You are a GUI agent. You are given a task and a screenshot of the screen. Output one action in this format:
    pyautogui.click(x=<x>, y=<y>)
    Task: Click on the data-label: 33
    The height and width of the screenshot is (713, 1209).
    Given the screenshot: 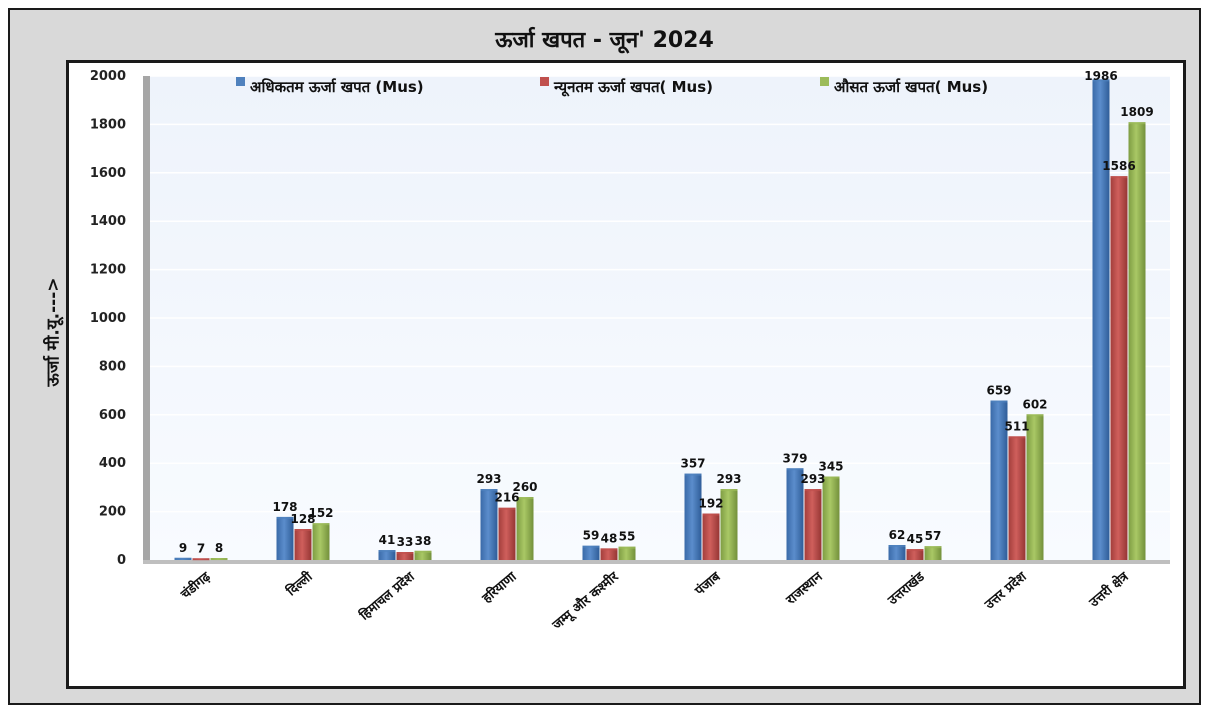 What is the action you would take?
    pyautogui.click(x=405, y=542)
    